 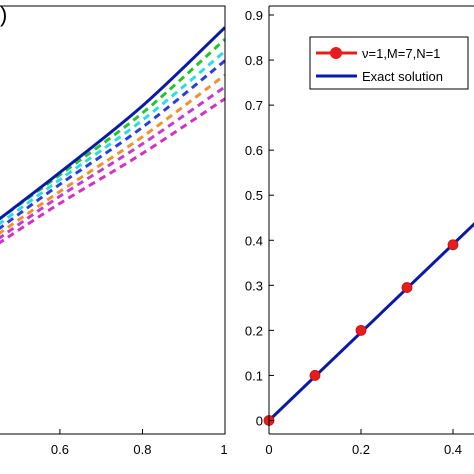 What do you see at coordinates (254, 105) in the screenshot?
I see `right-ytick-label-7: 0.7` at bounding box center [254, 105].